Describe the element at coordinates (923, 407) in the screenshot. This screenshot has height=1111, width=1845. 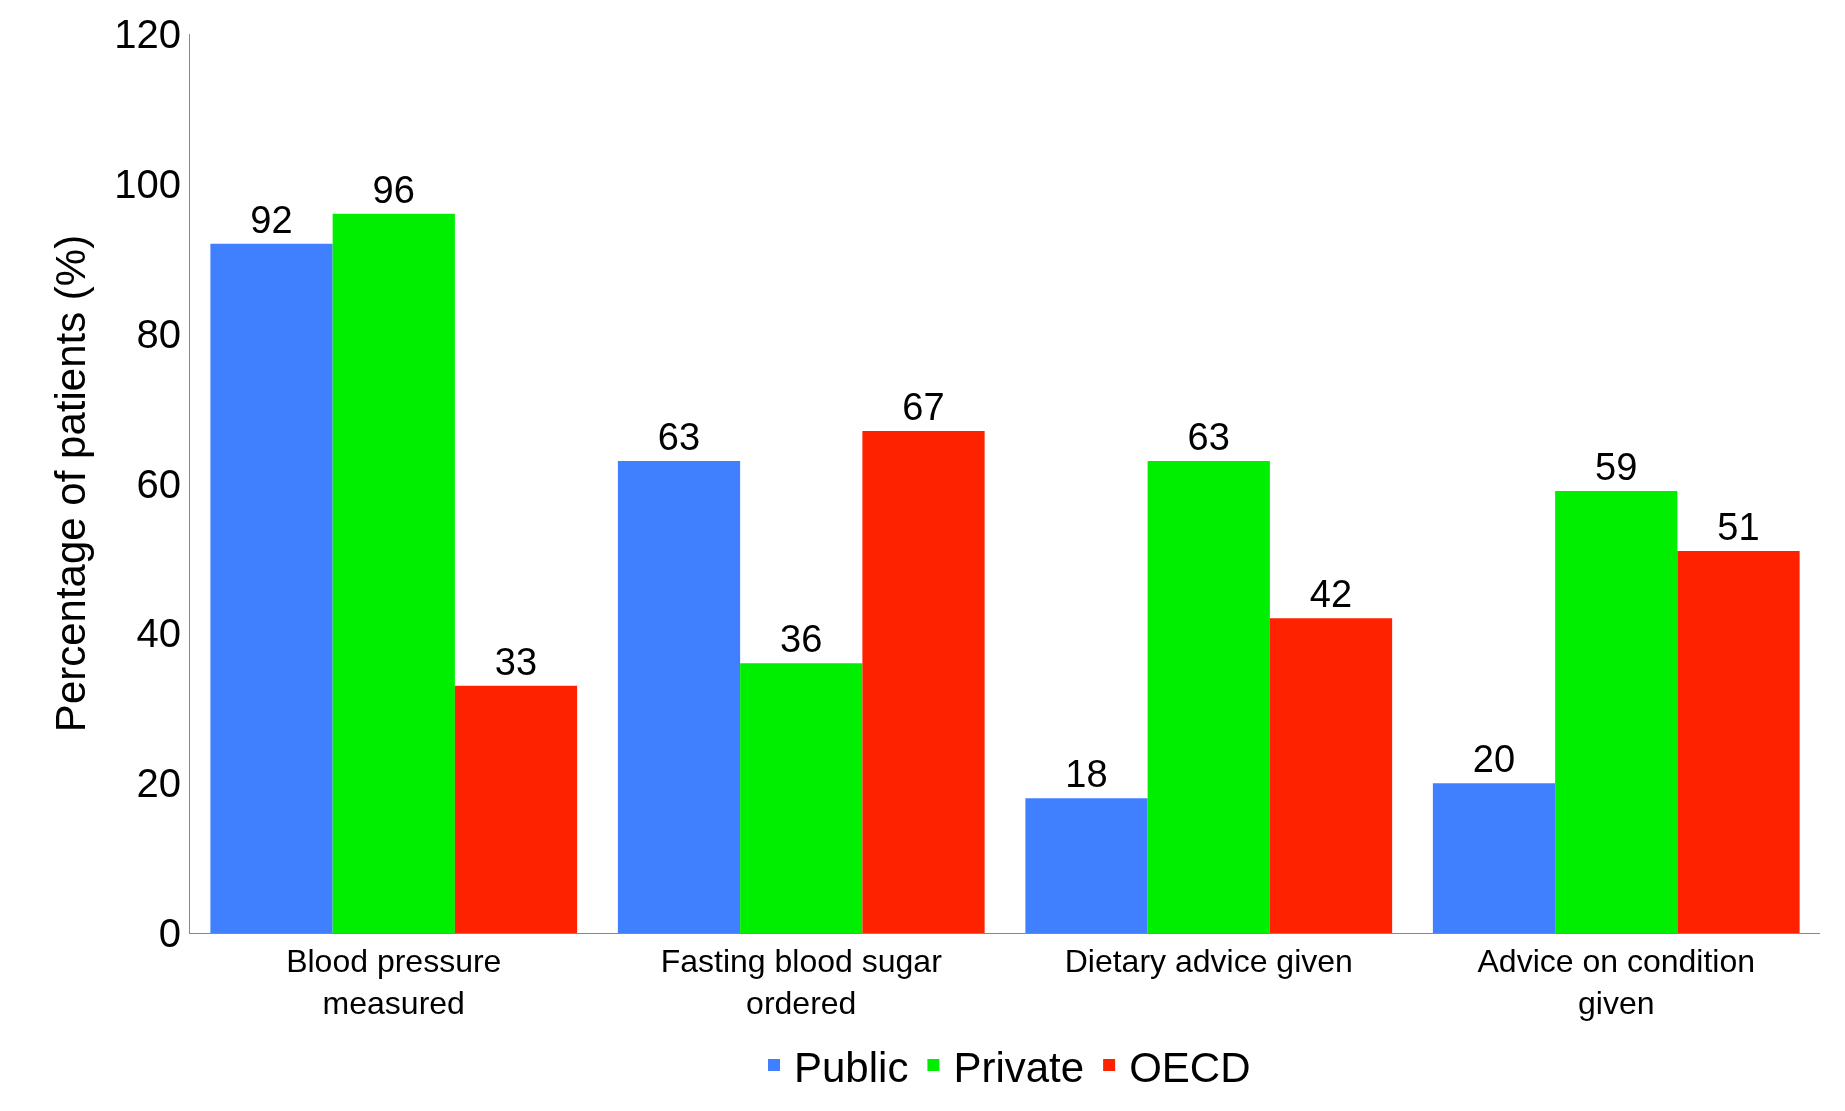
I see `data-label: 67` at that location.